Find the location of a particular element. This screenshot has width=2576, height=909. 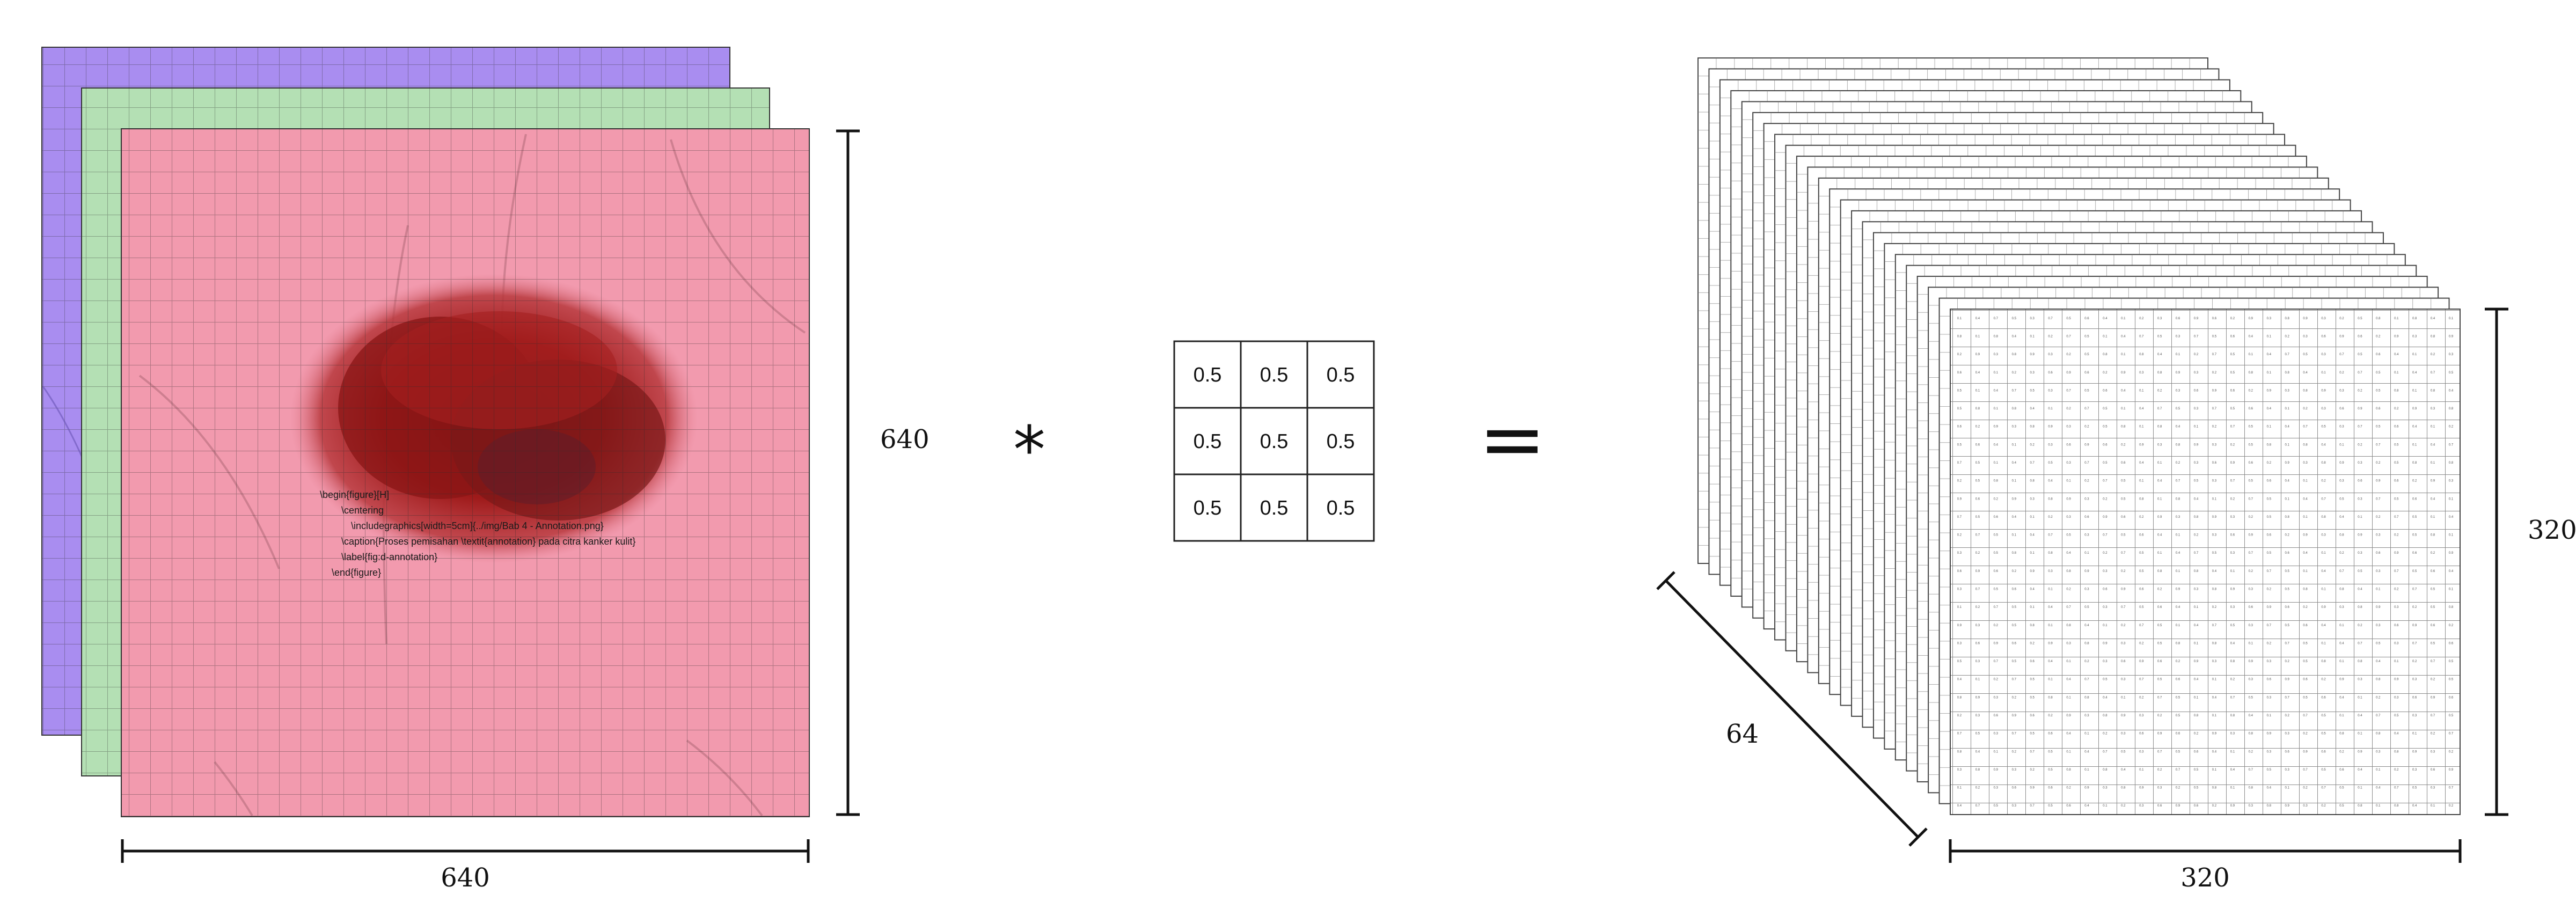

input-width-dimension is located at coordinates (465, 851).